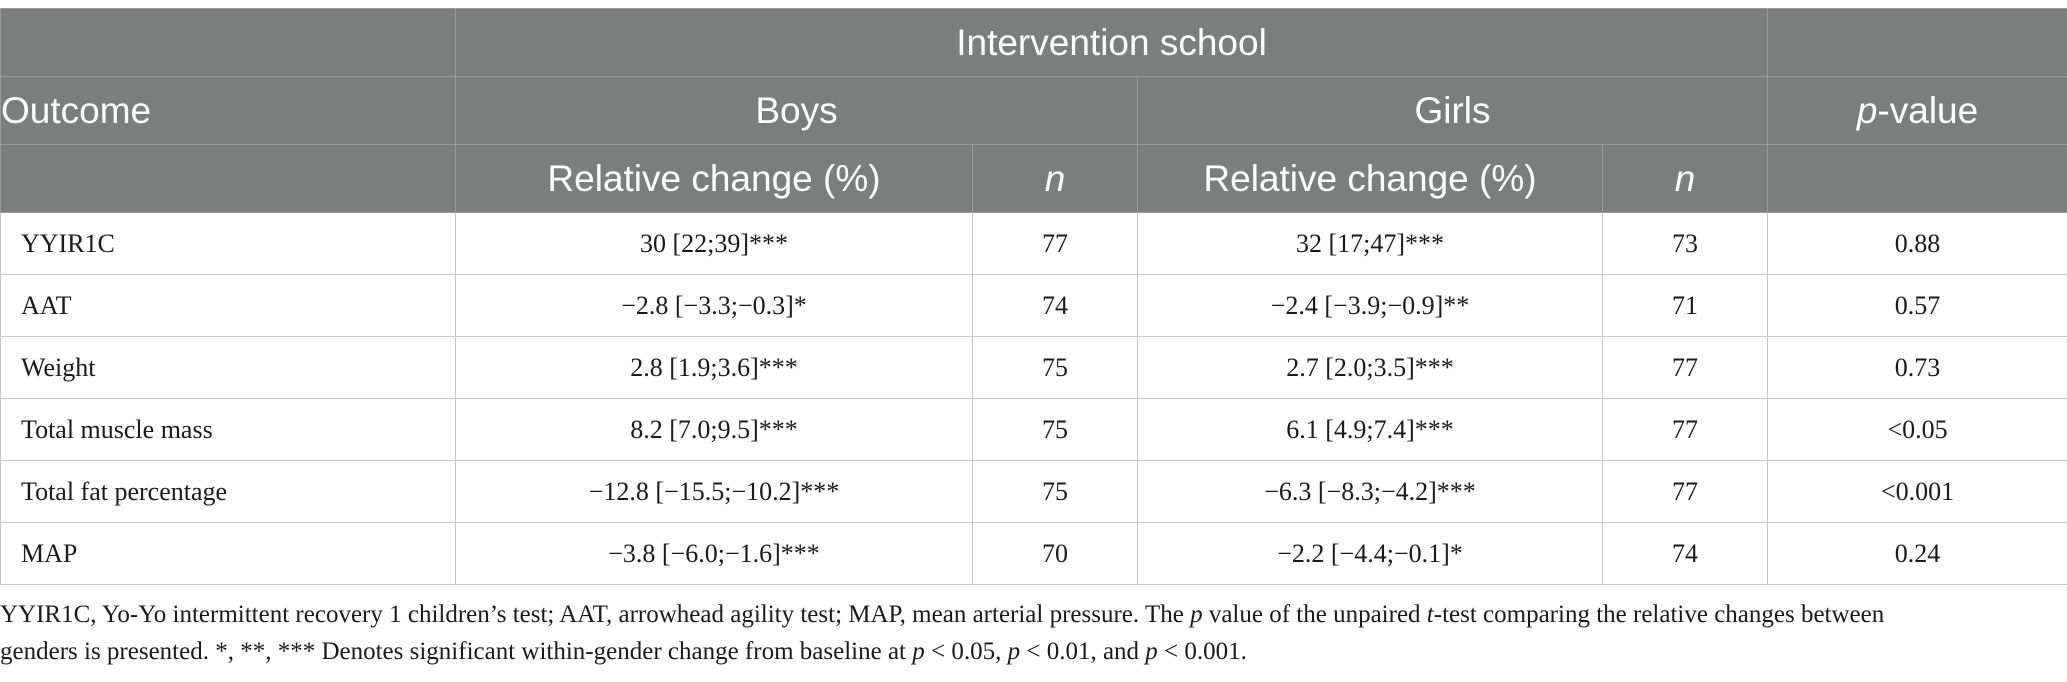 This screenshot has width=2067, height=682. What do you see at coordinates (796, 110) in the screenshot?
I see `boys-header: Boys` at bounding box center [796, 110].